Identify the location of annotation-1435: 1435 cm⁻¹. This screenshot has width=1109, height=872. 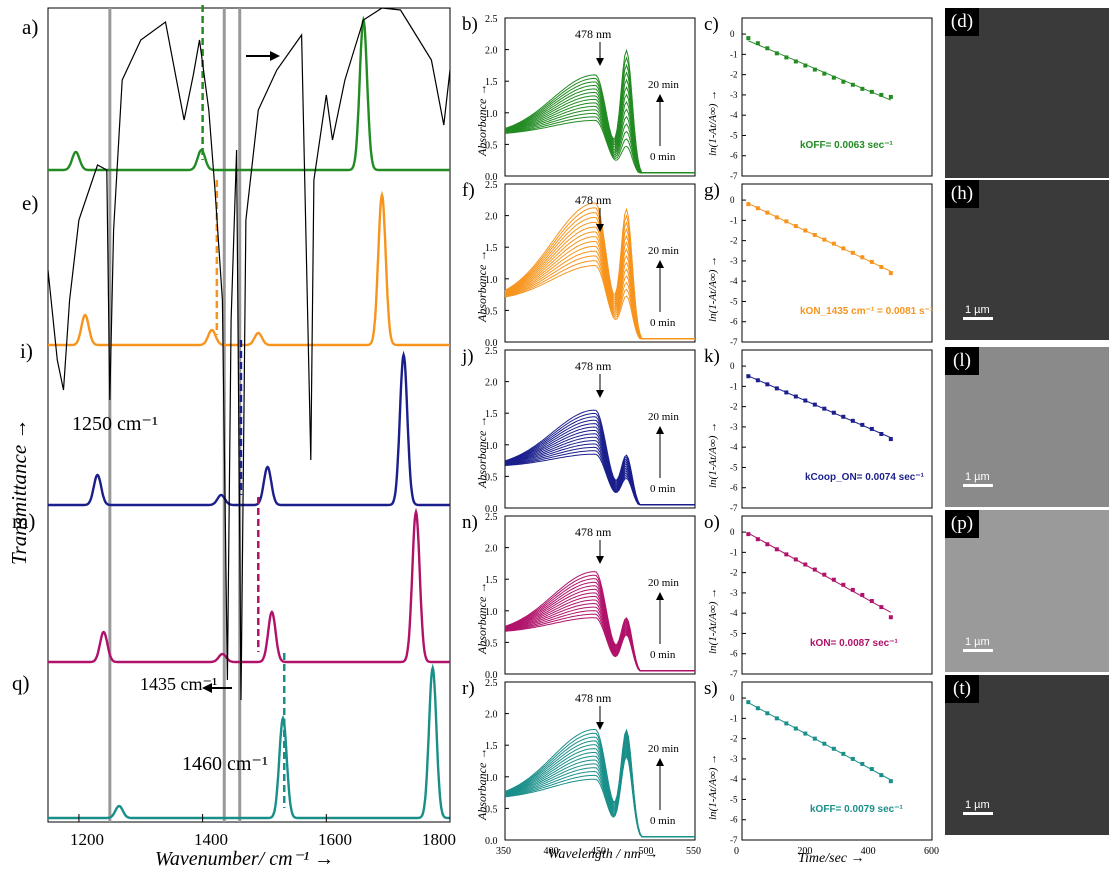
(178, 684).